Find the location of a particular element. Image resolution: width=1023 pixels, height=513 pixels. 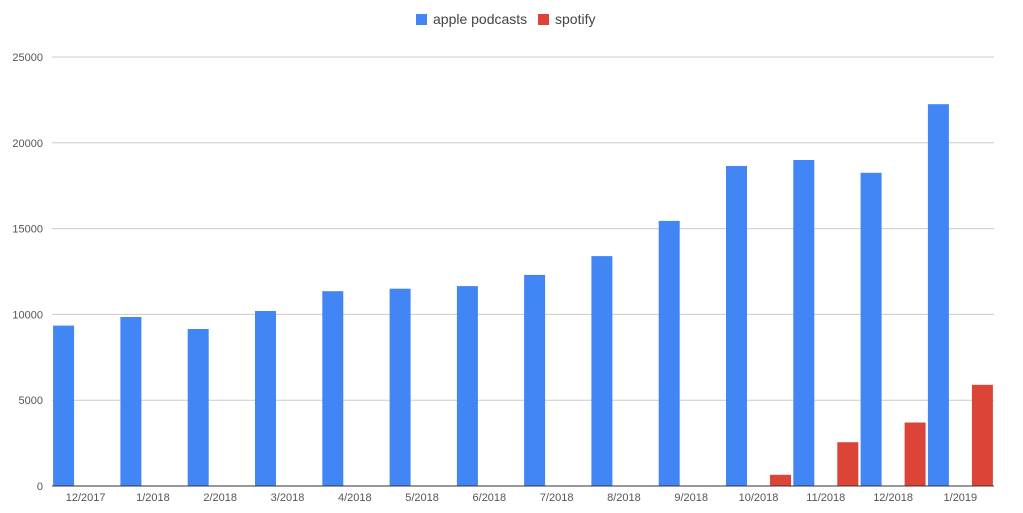

x-tick-label: 12/2018 is located at coordinates (893, 498).